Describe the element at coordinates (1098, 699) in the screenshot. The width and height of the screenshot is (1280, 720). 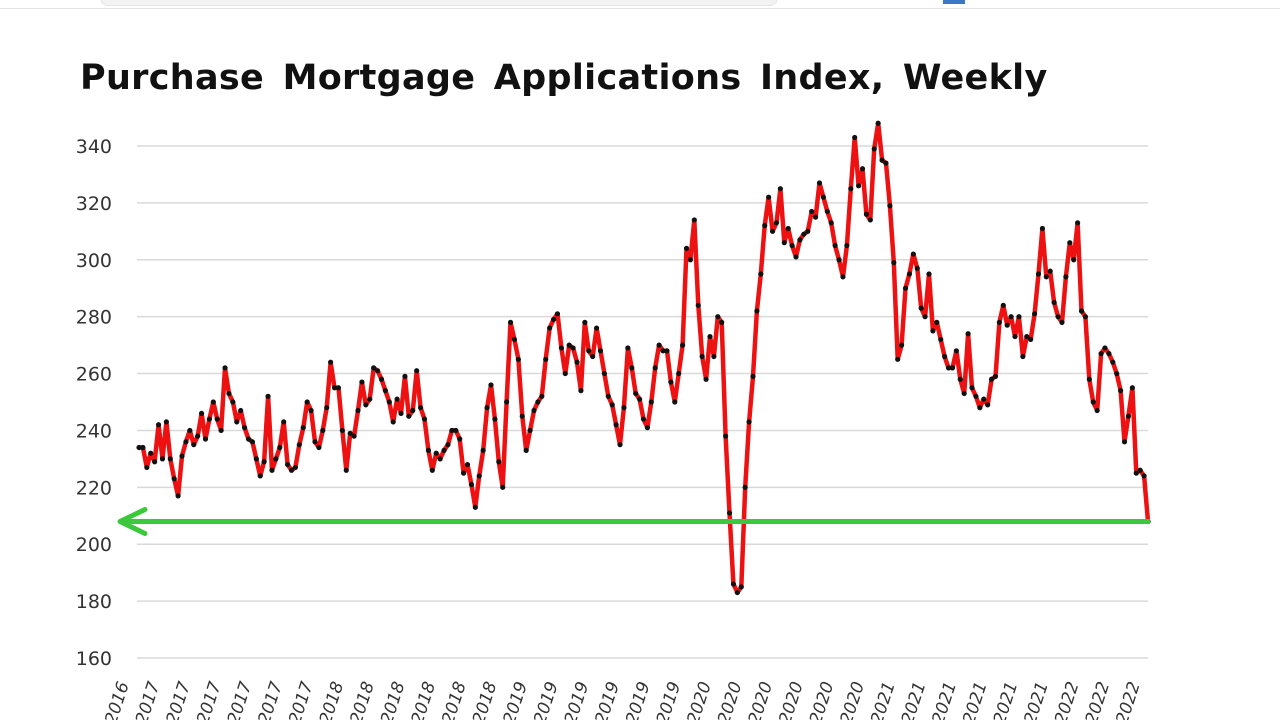
I see `x-tick-label: 2022` at that location.